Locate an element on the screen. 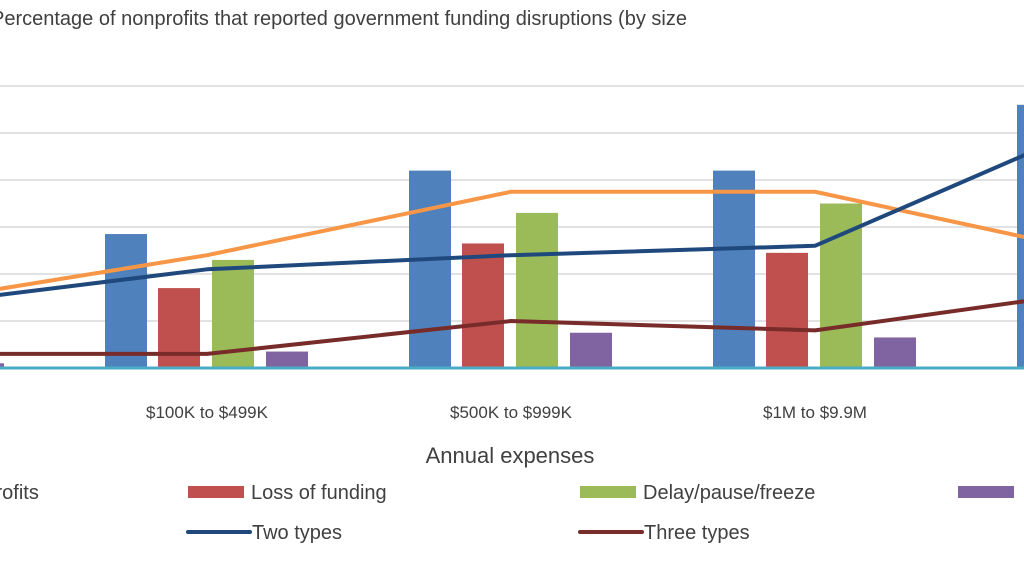  x-tick-label: $500K to $999K is located at coordinates (511, 412).